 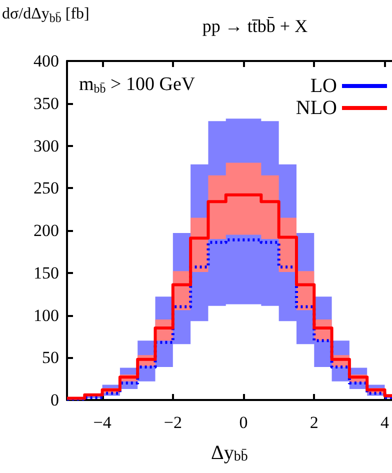 What do you see at coordinates (173, 422) in the screenshot?
I see `x-tick-label: −2` at bounding box center [173, 422].